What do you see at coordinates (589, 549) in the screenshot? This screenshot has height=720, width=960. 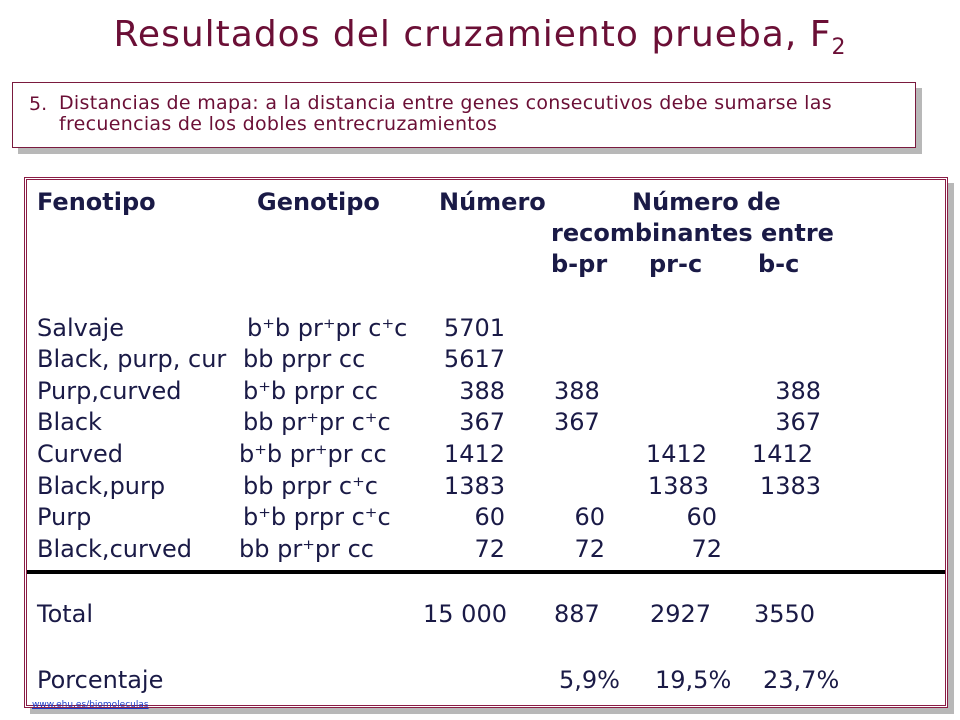 I see `row-b-pr: 72` at bounding box center [589, 549].